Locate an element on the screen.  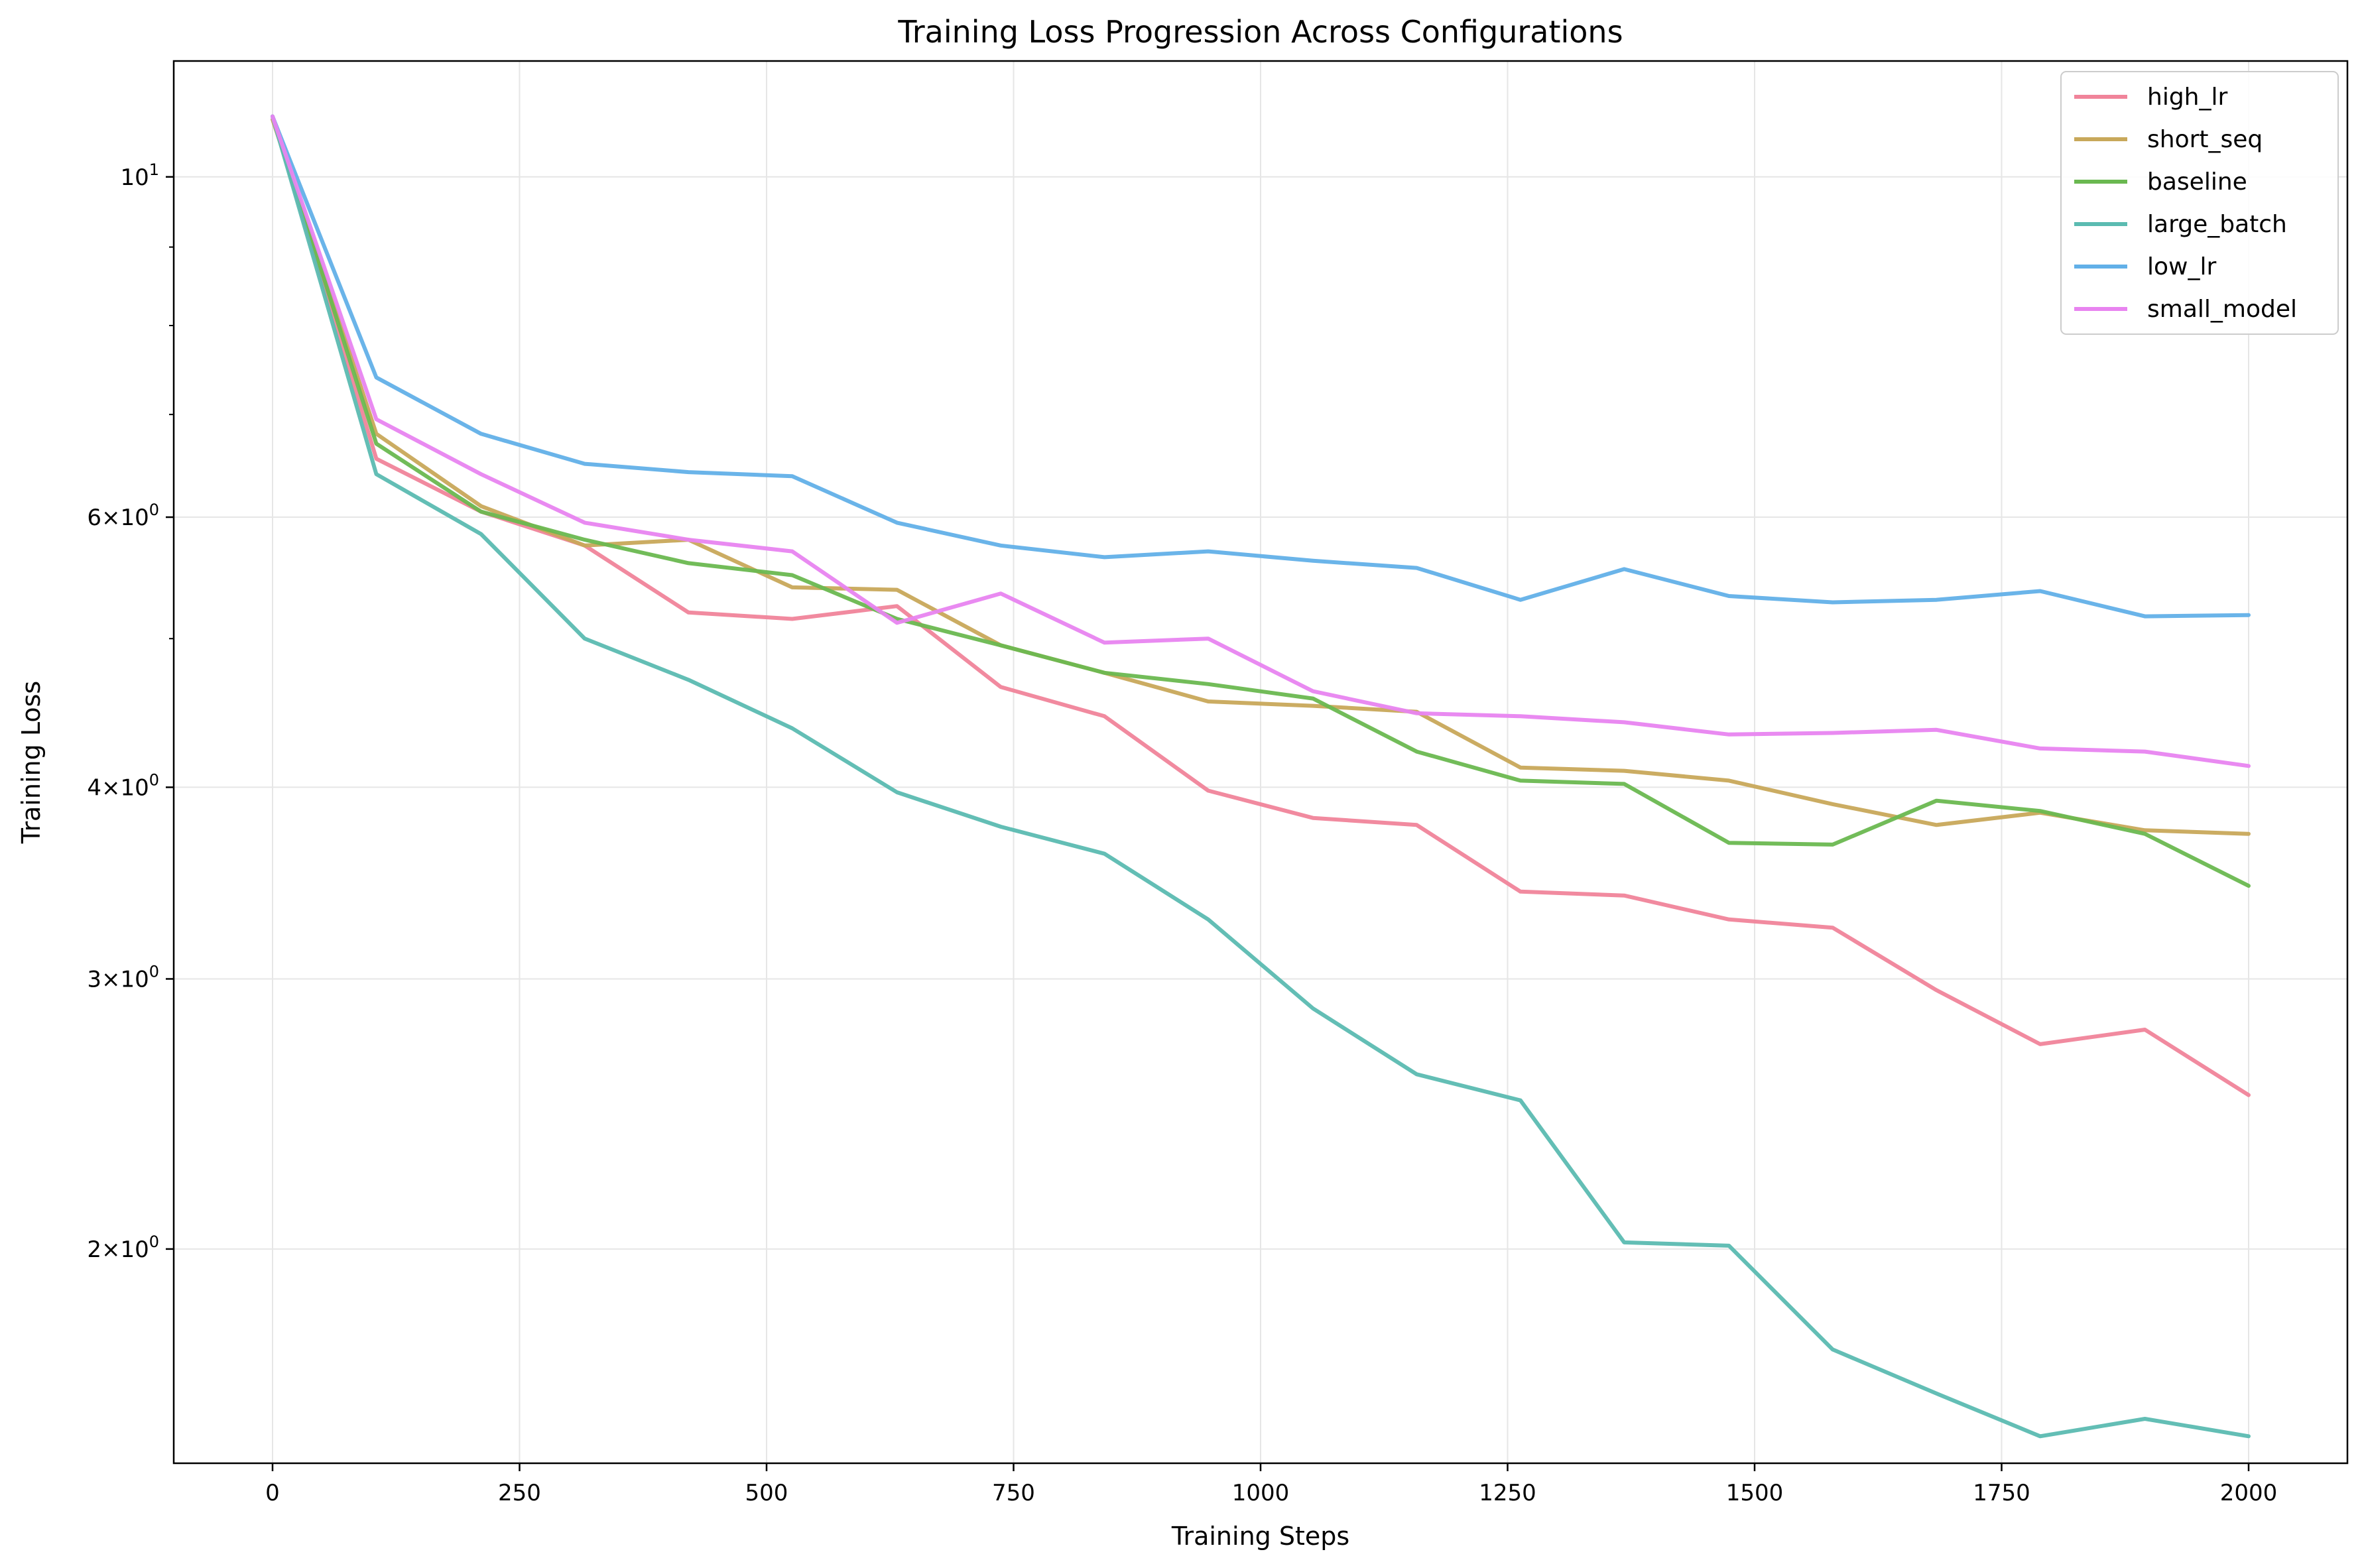
x-tick-label: 2000 is located at coordinates (2249, 1493).